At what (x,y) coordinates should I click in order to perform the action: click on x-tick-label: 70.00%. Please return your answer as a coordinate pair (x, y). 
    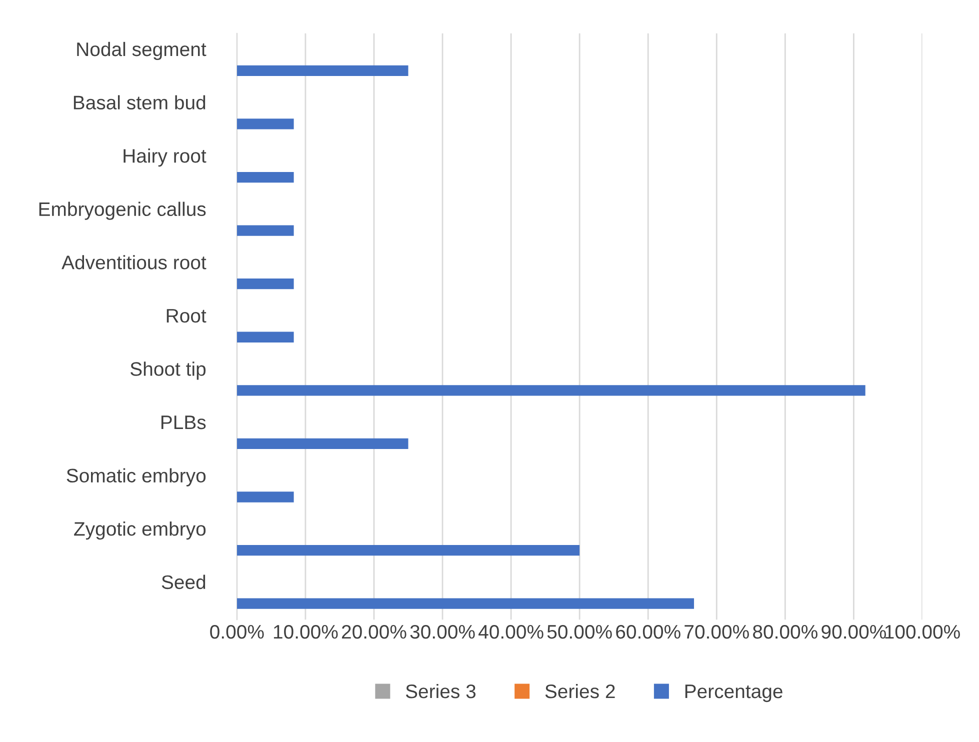
    Looking at the image, I should click on (716, 631).